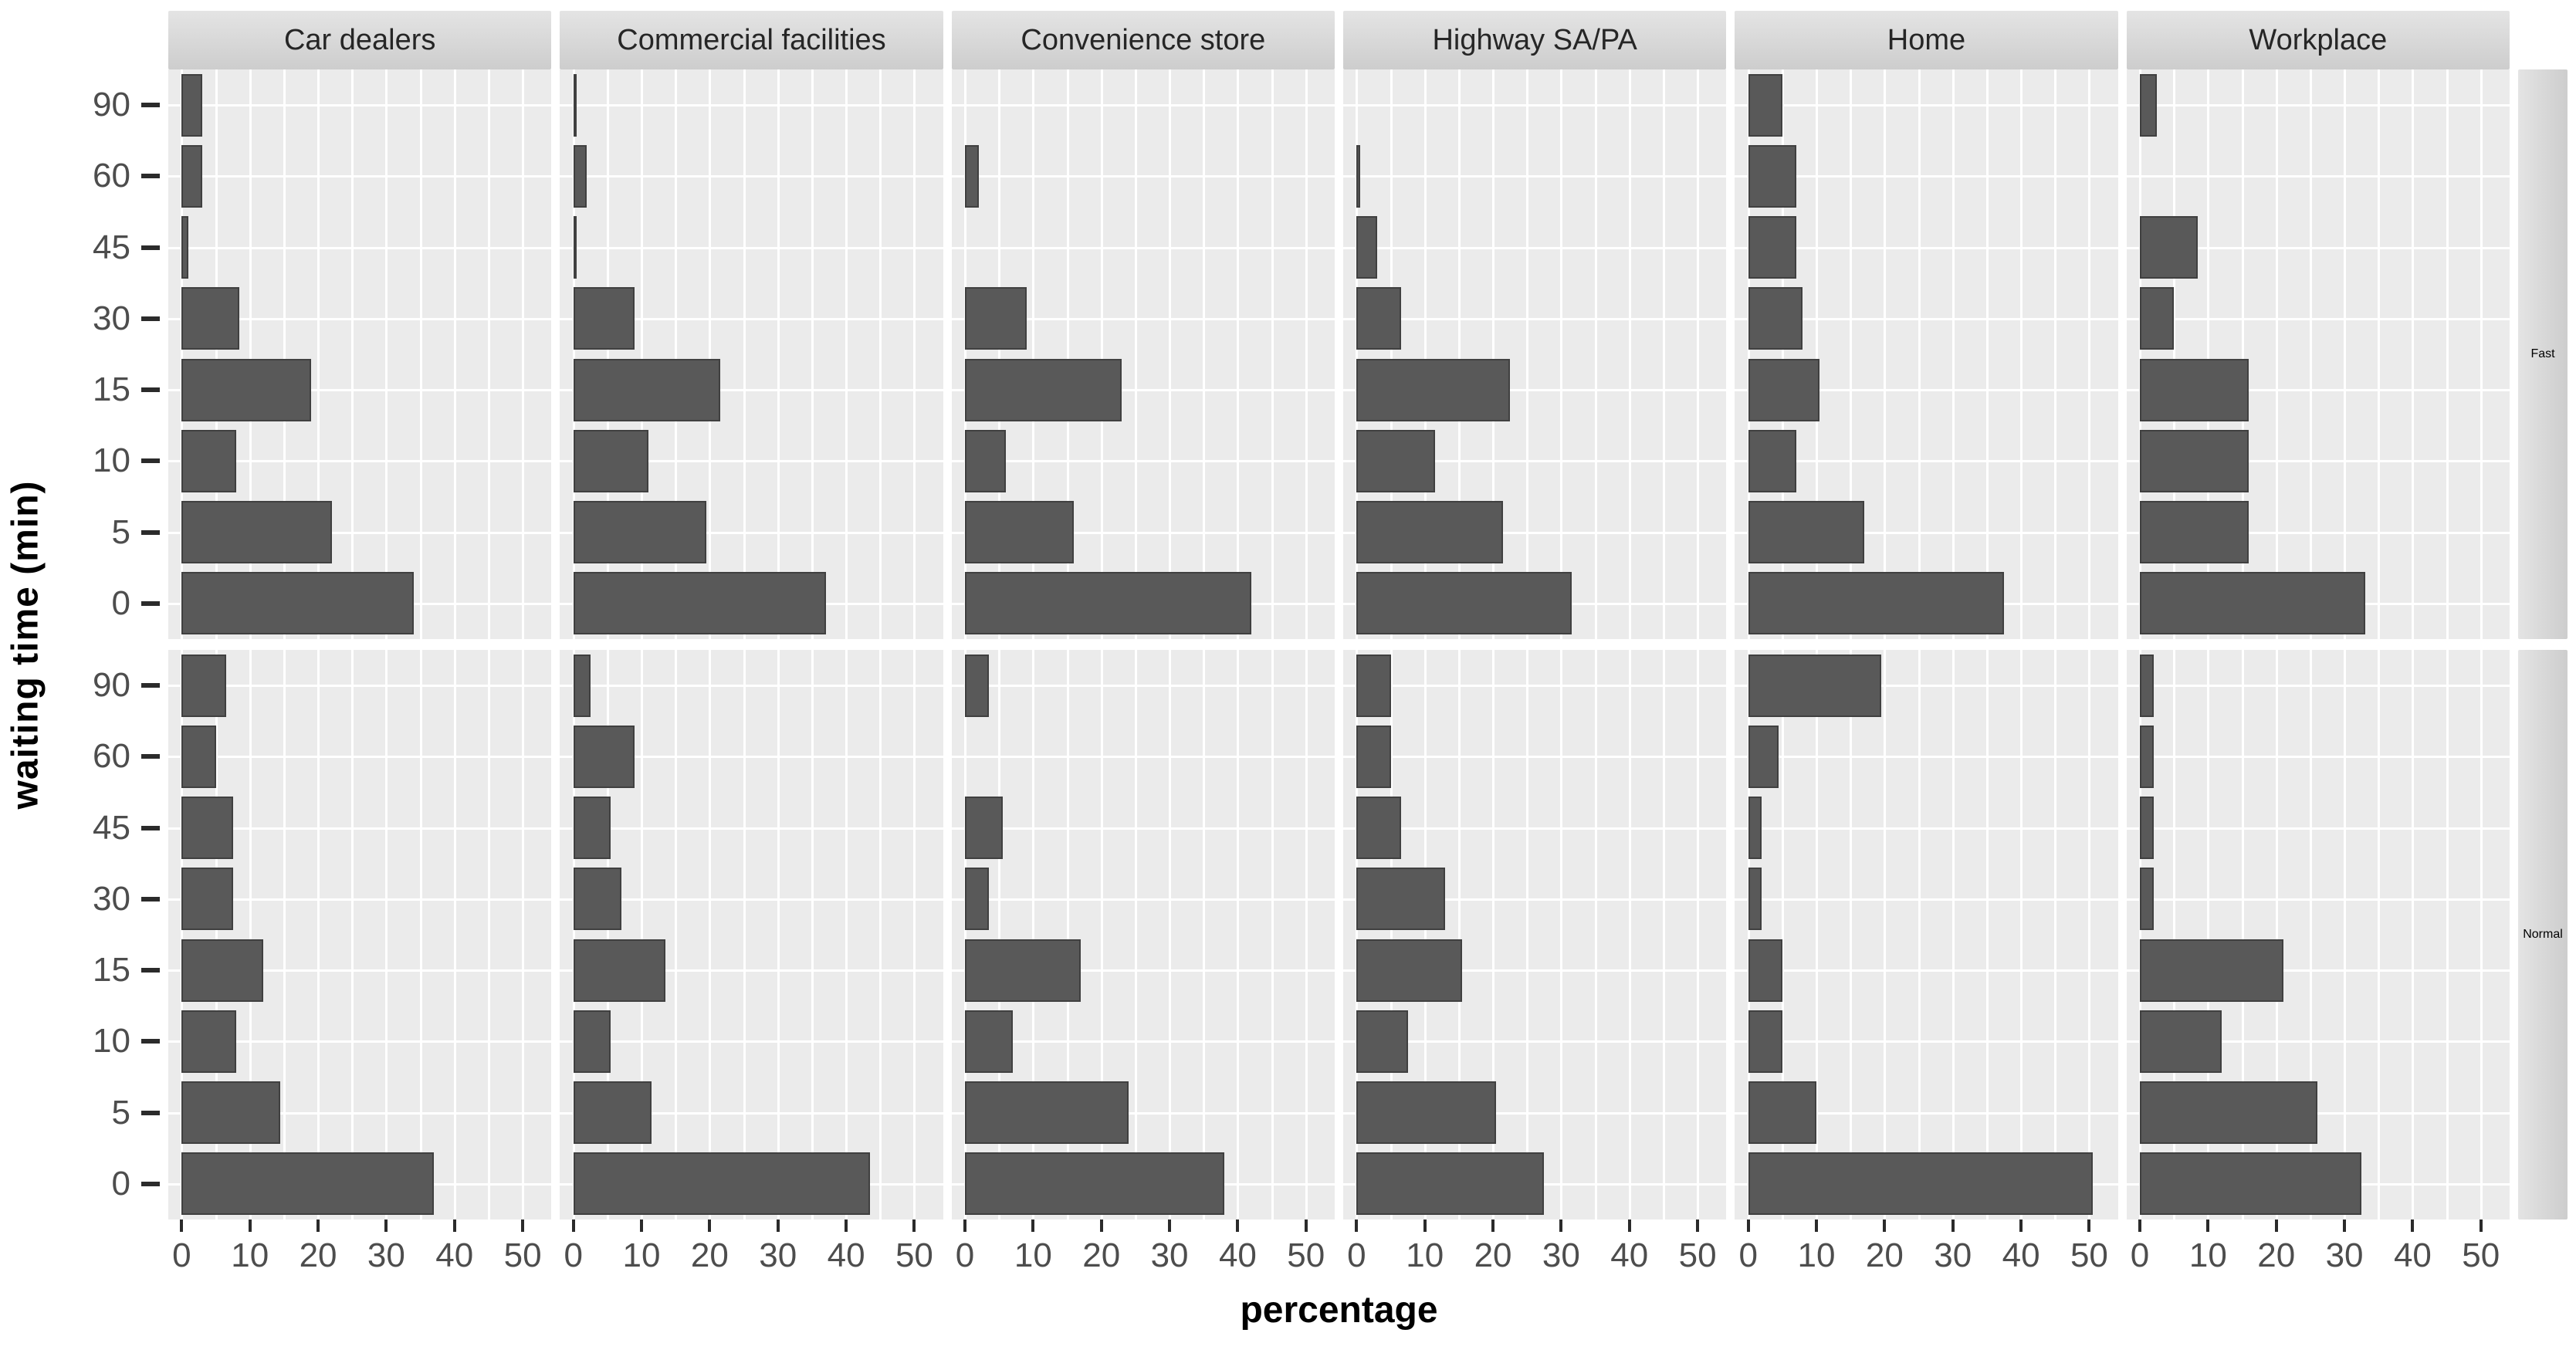  Describe the element at coordinates (107, 970) in the screenshot. I see `y-tick-slot: 15` at that location.